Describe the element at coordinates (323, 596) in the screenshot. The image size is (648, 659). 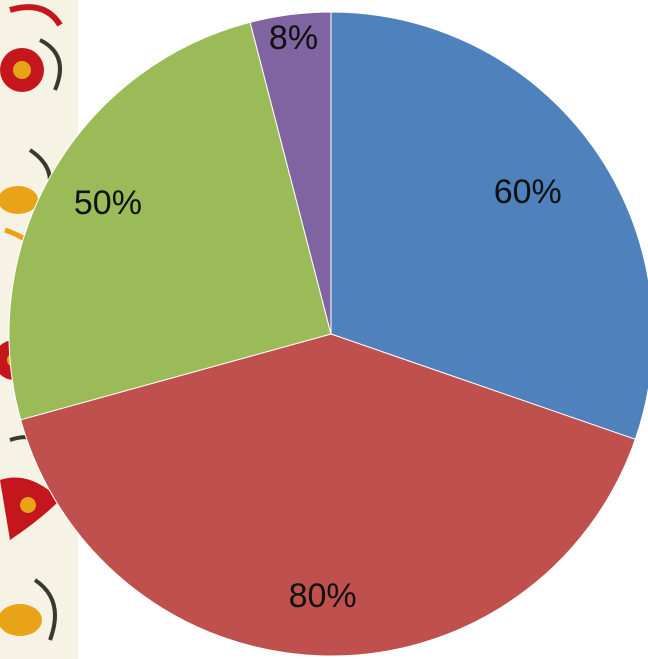
I see `pie-slice-label-2: 80%` at that location.